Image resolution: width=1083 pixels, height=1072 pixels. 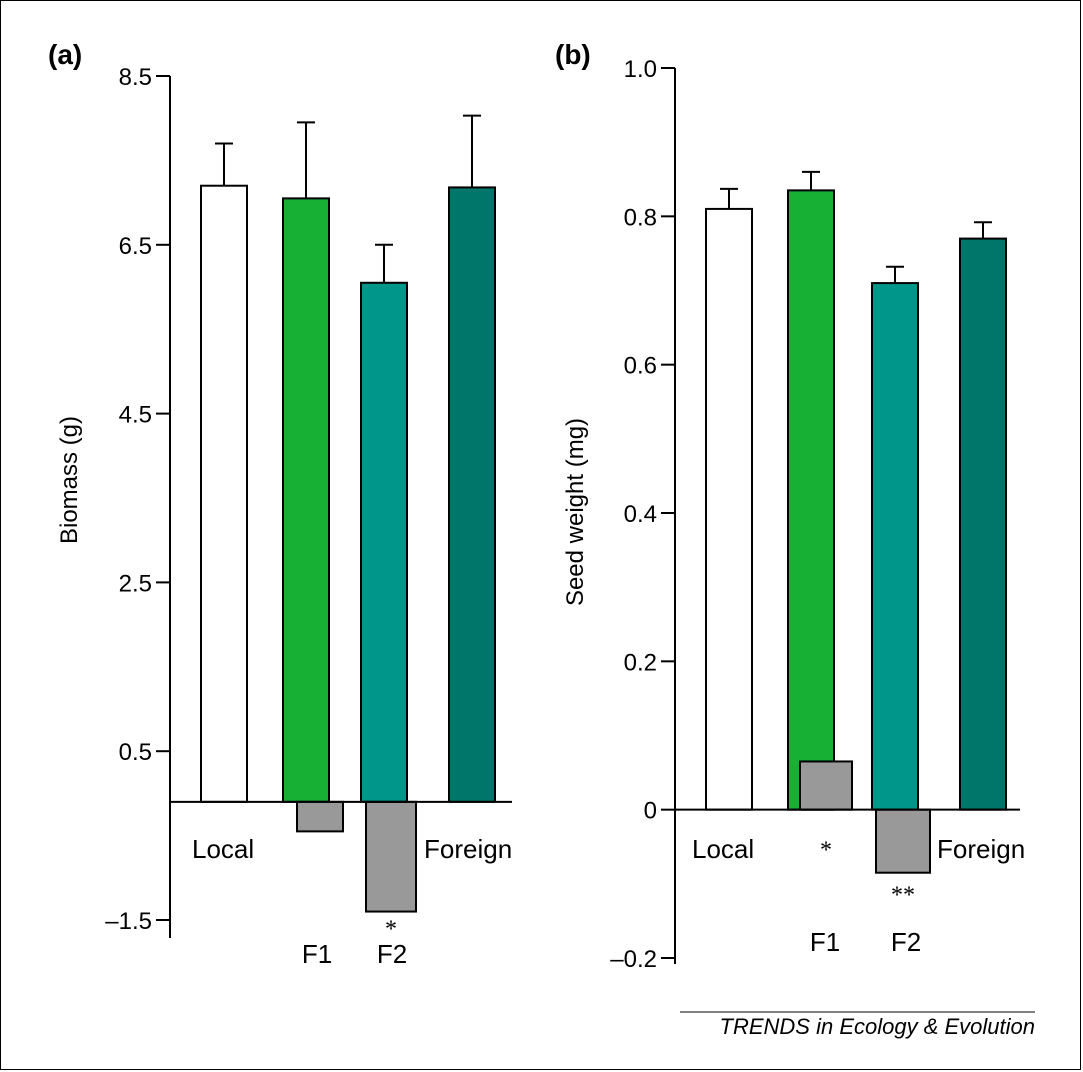 What do you see at coordinates (640, 514) in the screenshot?
I see `y-tick-label-b: 0.4` at bounding box center [640, 514].